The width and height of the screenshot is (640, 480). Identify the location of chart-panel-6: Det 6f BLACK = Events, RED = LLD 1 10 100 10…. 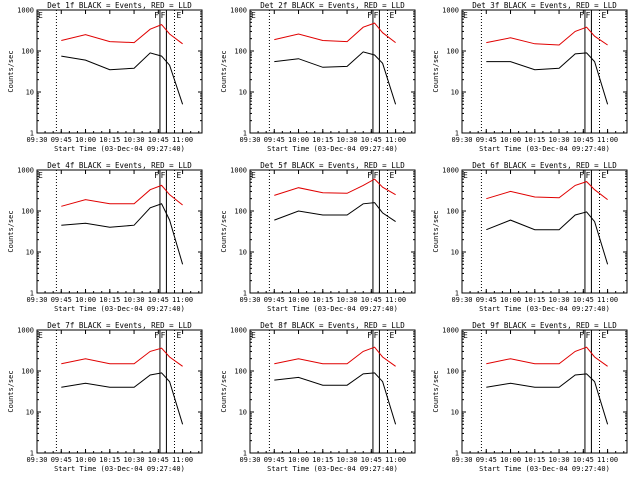
(530, 237).